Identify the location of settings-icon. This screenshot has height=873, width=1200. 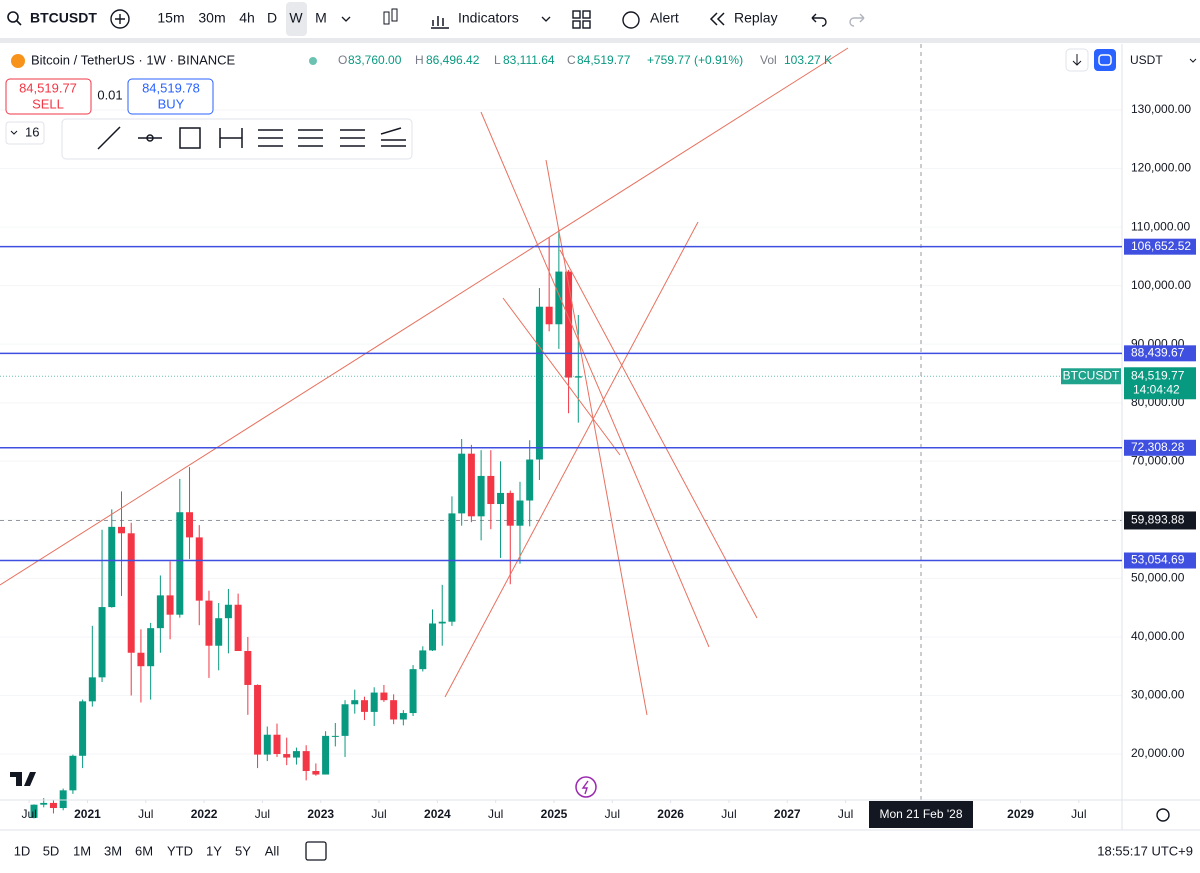
(1163, 815).